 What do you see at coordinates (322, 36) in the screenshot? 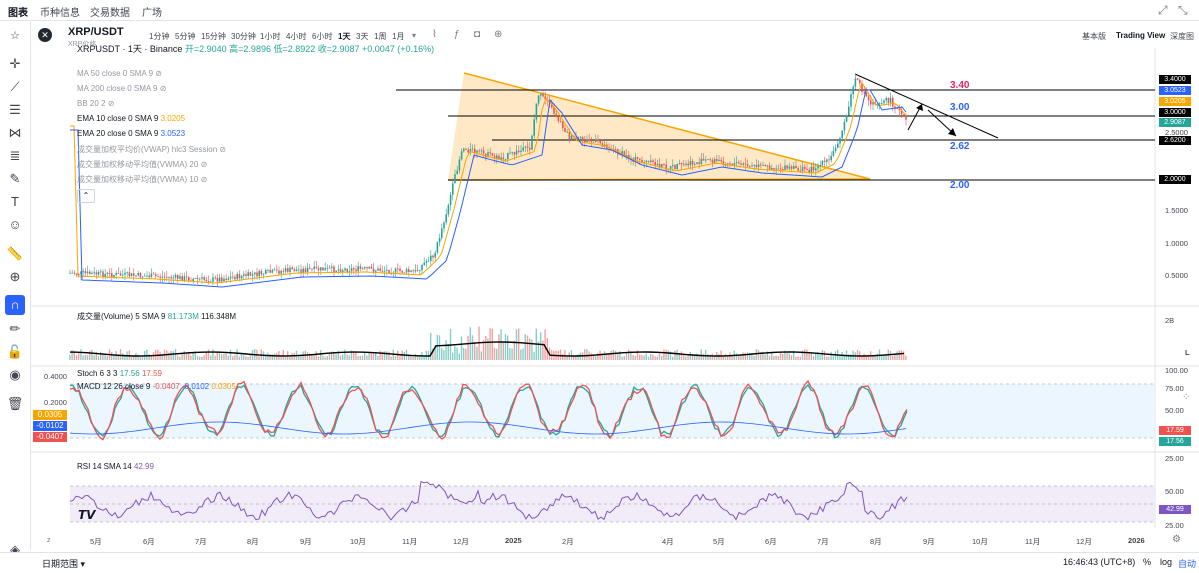
I see `interval-6h: 6小时` at bounding box center [322, 36].